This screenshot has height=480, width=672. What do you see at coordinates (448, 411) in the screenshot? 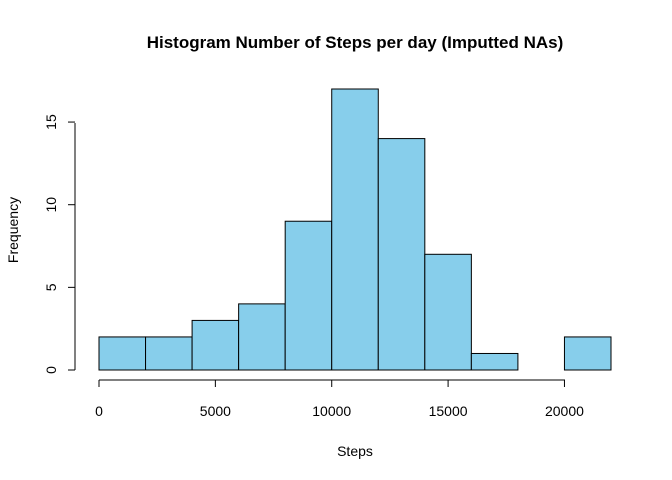
I see `x-tick-label-3: 15000` at bounding box center [448, 411].